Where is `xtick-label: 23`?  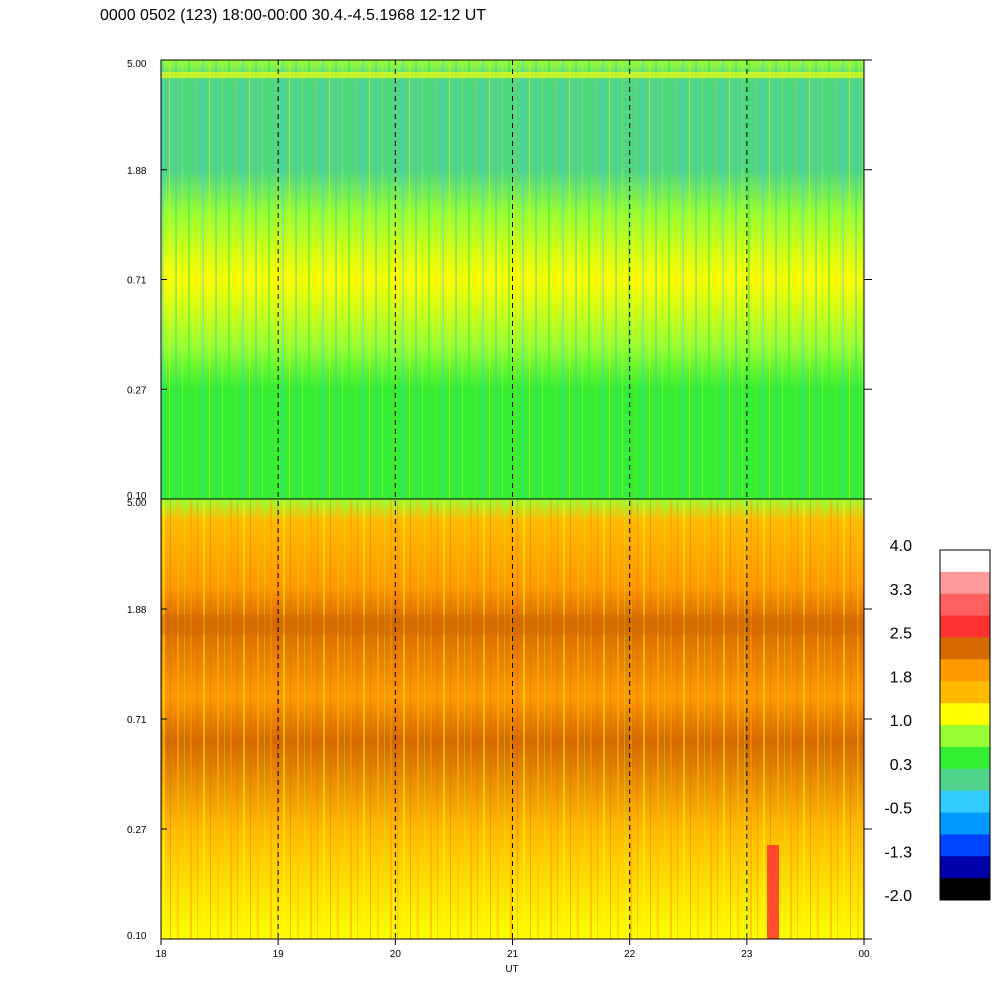 xtick-label: 23 is located at coordinates (747, 954).